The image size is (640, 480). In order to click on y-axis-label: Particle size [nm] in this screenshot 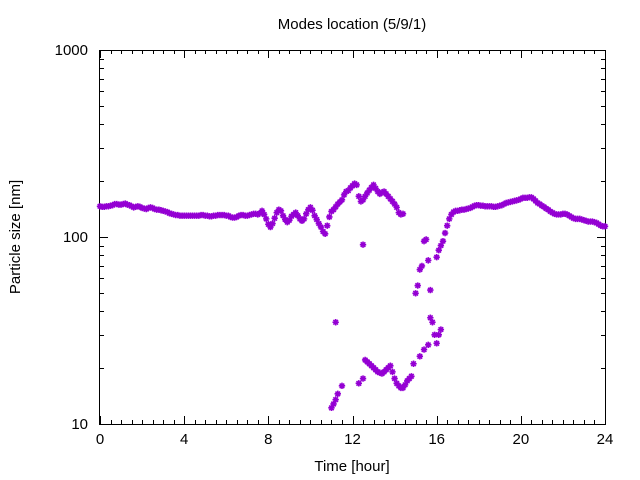, I will do `click(15, 237)`.